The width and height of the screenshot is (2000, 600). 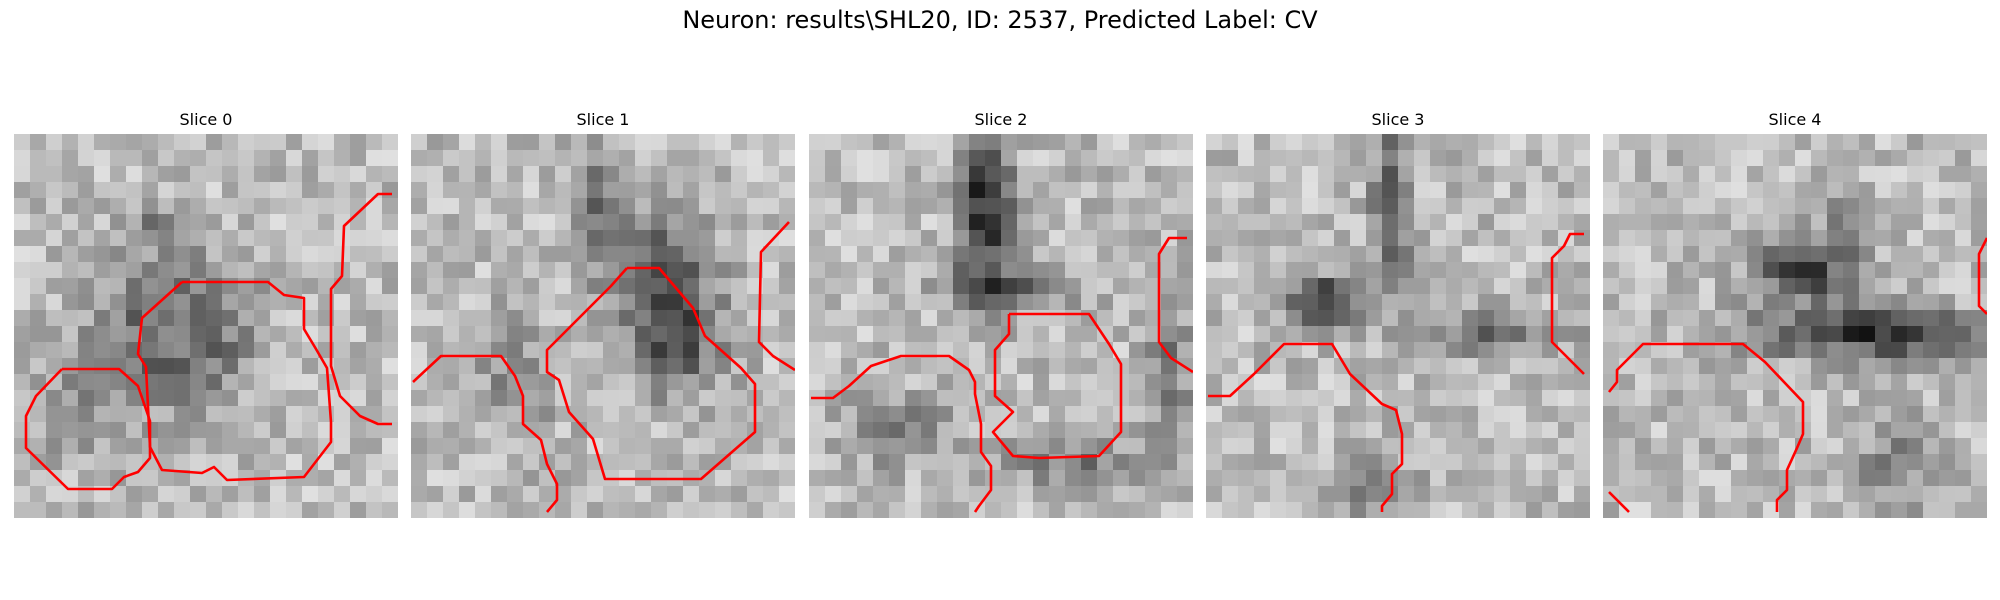 I want to click on slice-panel-1: Slice 1, so click(x=603, y=313).